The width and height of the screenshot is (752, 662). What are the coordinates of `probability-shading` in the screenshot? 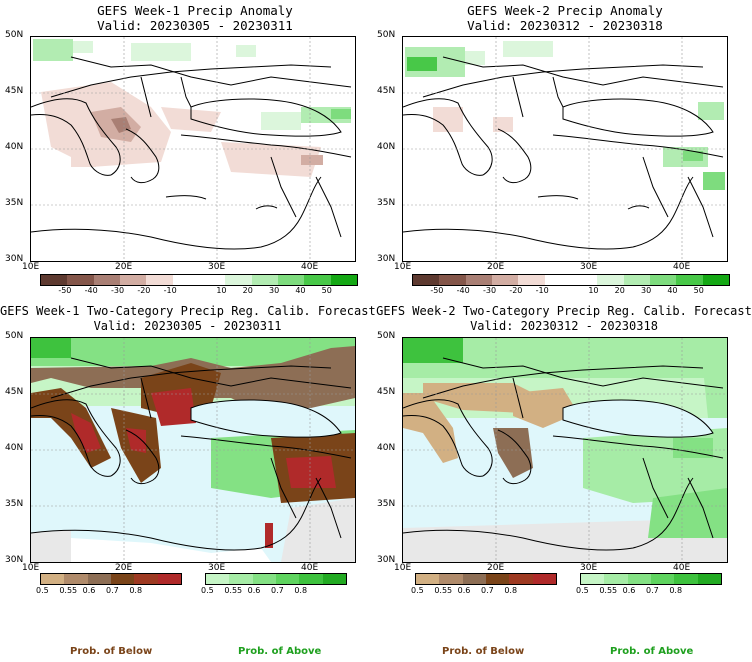 It's located at (565, 450).